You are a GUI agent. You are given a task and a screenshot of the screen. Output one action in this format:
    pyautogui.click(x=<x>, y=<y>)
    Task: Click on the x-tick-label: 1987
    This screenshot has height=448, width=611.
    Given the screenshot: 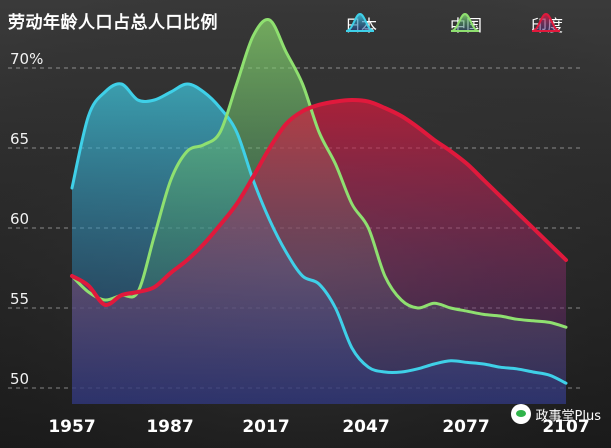 What is the action you would take?
    pyautogui.click(x=169, y=427)
    